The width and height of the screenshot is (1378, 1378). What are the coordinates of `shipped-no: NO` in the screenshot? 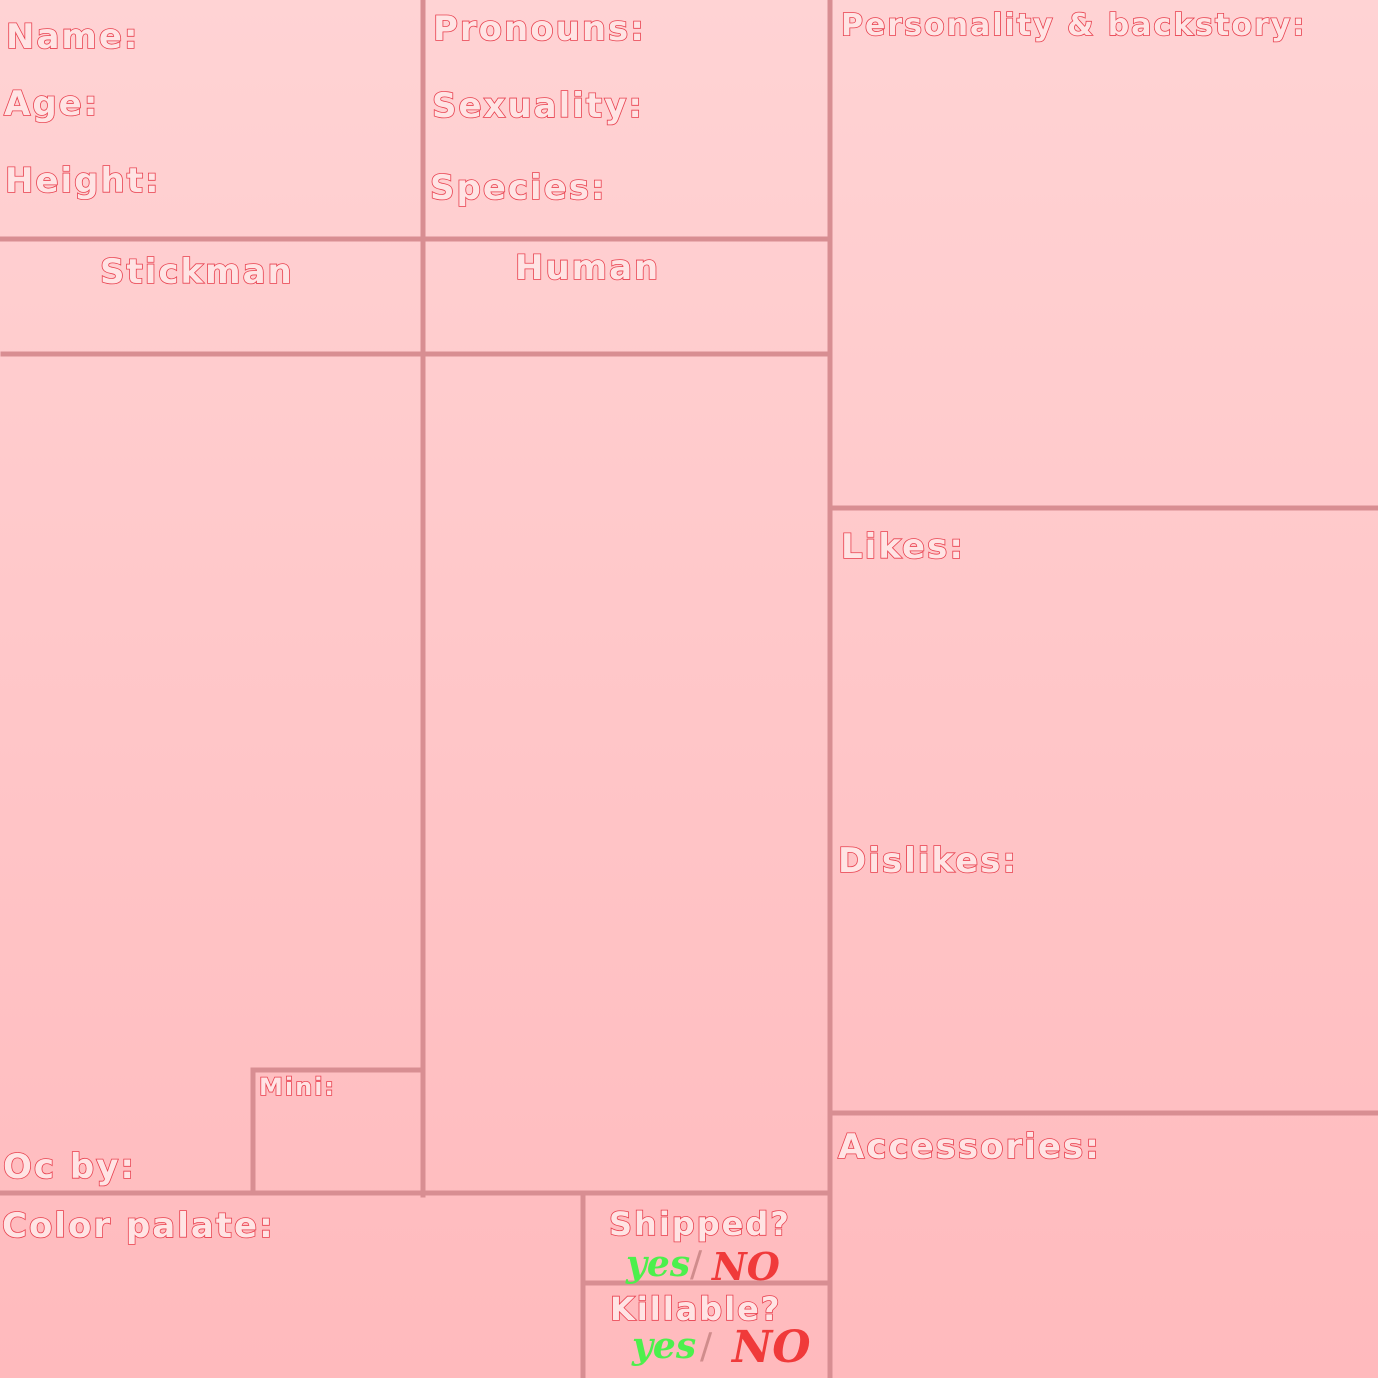 It's located at (745, 1266).